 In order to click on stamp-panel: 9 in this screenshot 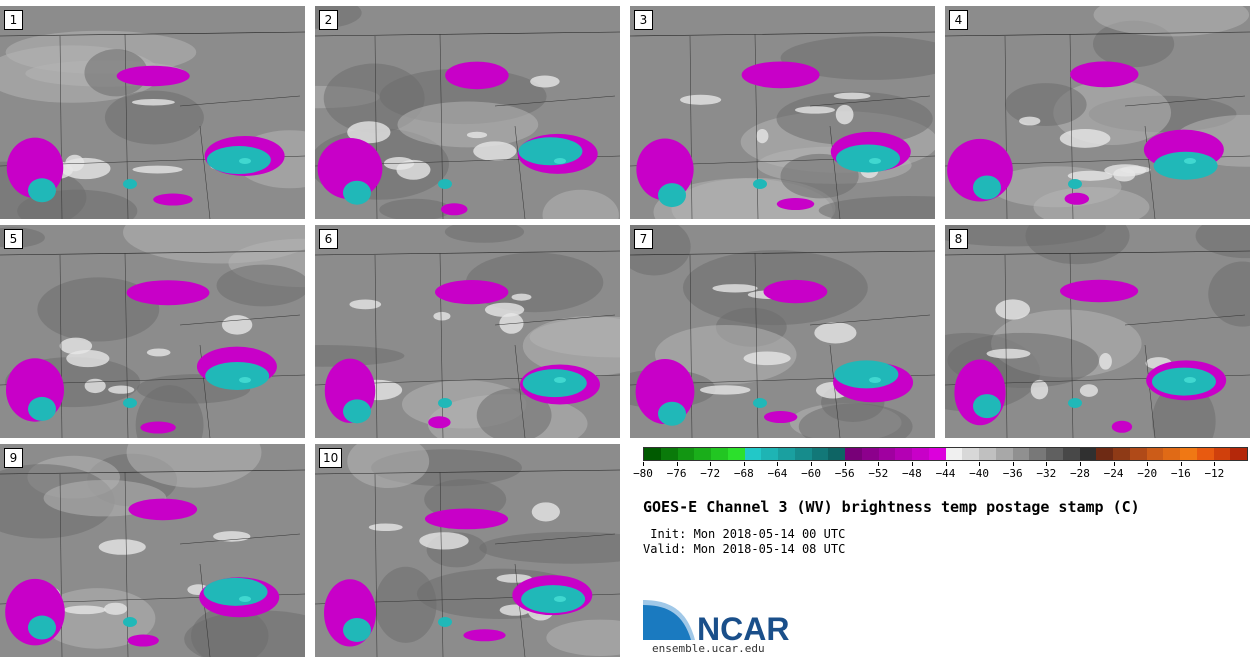, I will do `click(152, 550)`.